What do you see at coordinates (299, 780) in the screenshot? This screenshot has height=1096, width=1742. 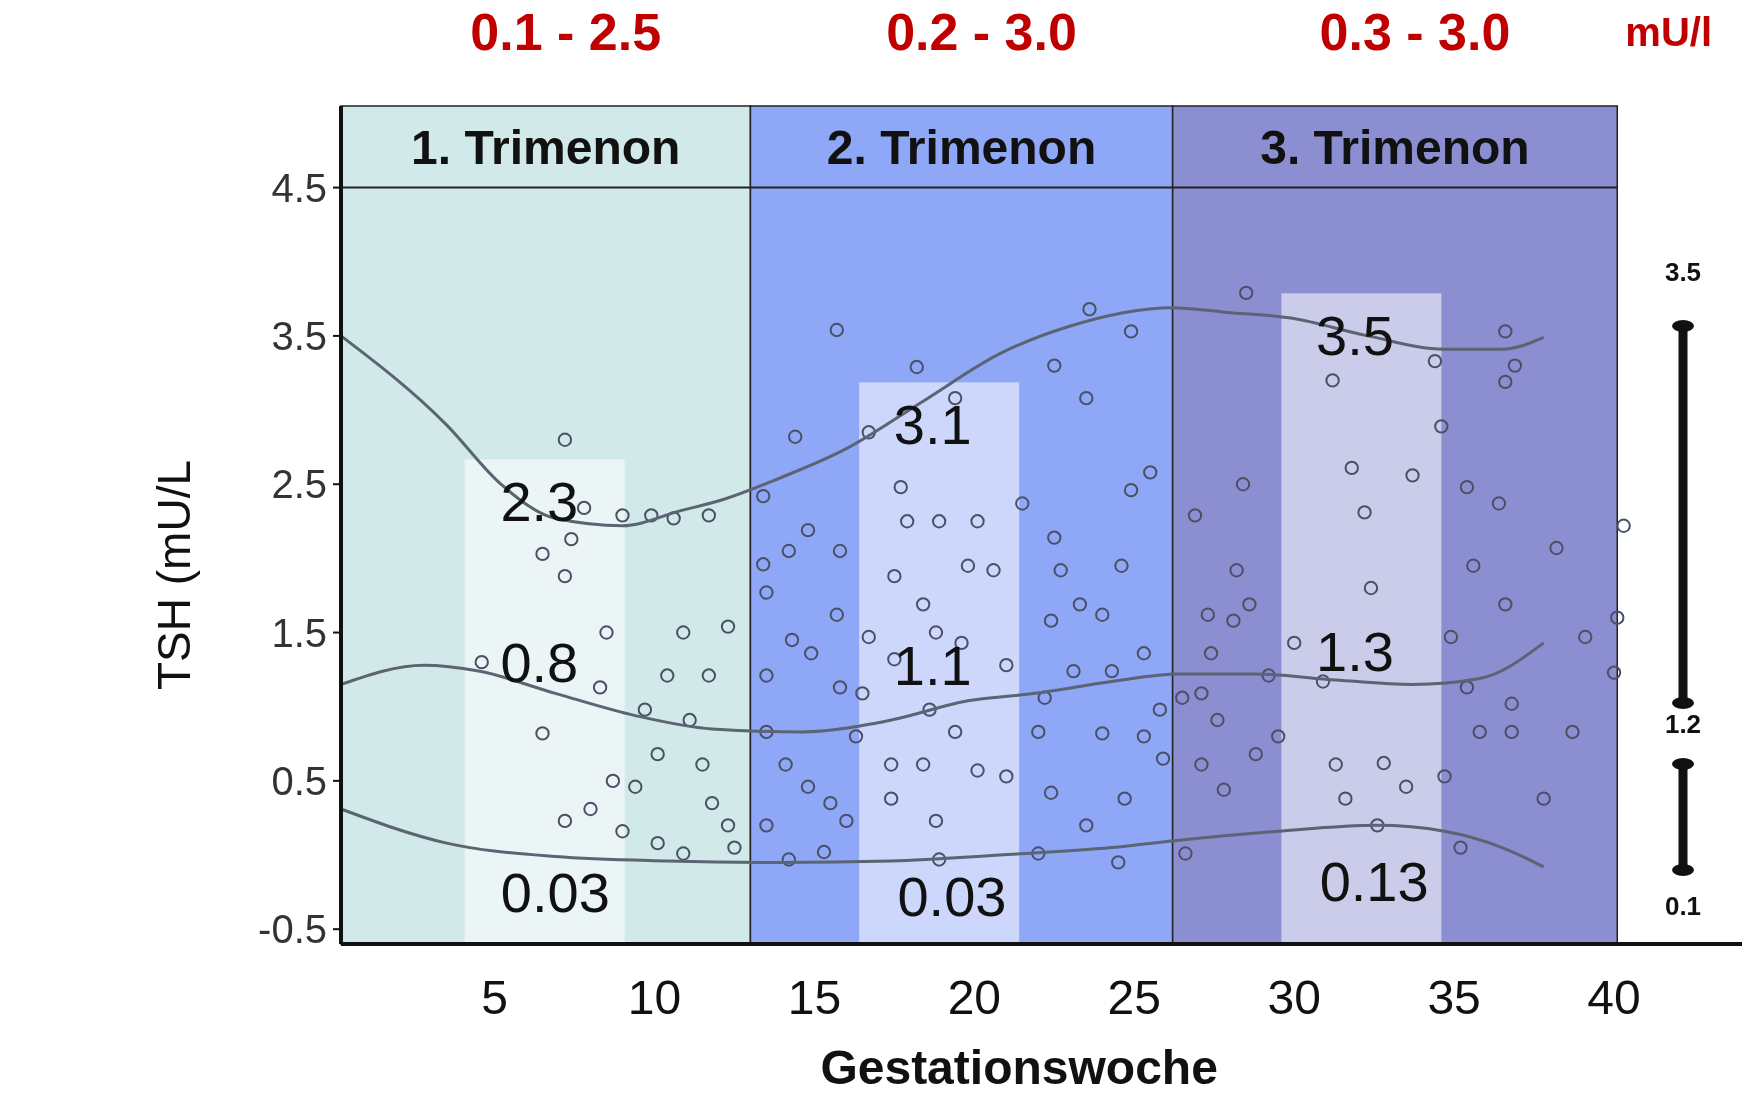 I see `y-tick-label: 0.5` at bounding box center [299, 780].